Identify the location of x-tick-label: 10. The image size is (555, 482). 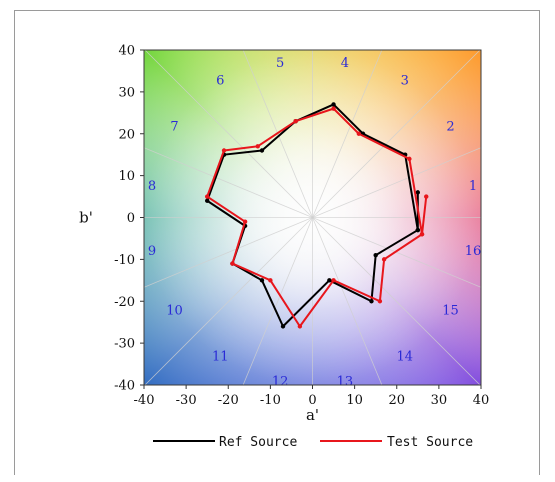
(354, 400).